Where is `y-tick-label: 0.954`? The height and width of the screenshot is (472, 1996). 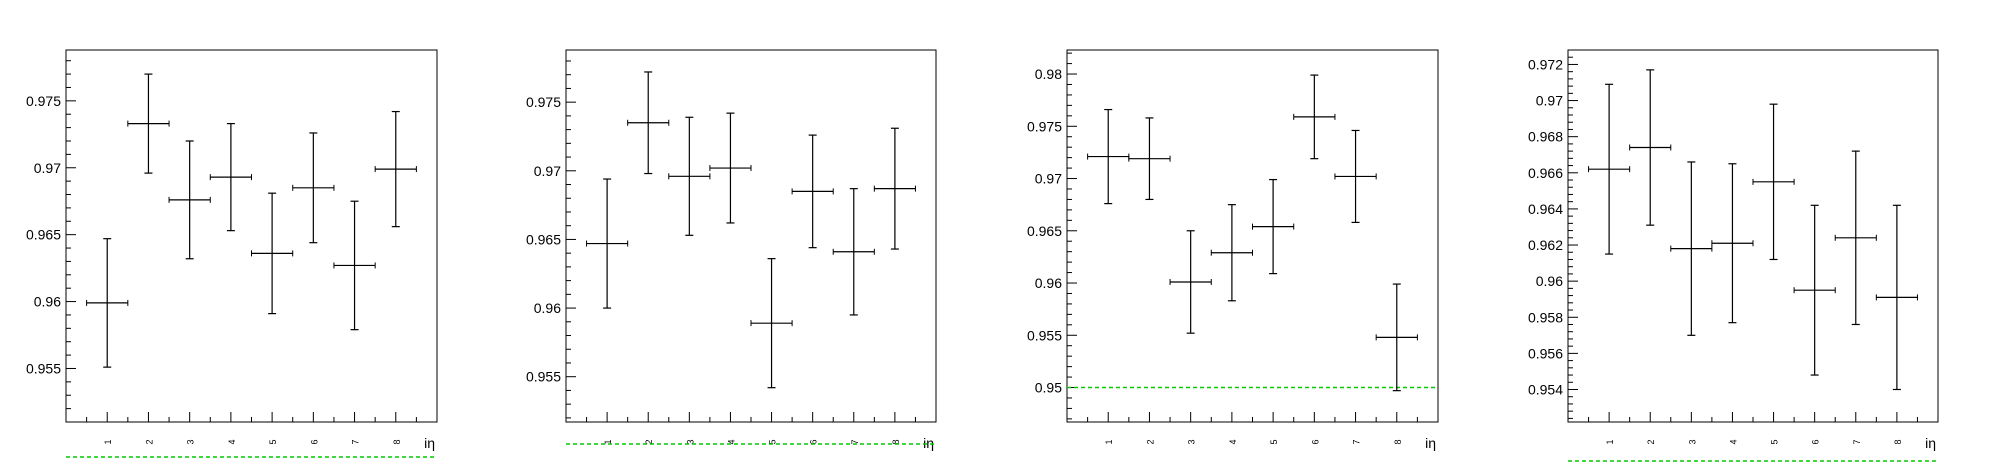 y-tick-label: 0.954 is located at coordinates (1545, 389).